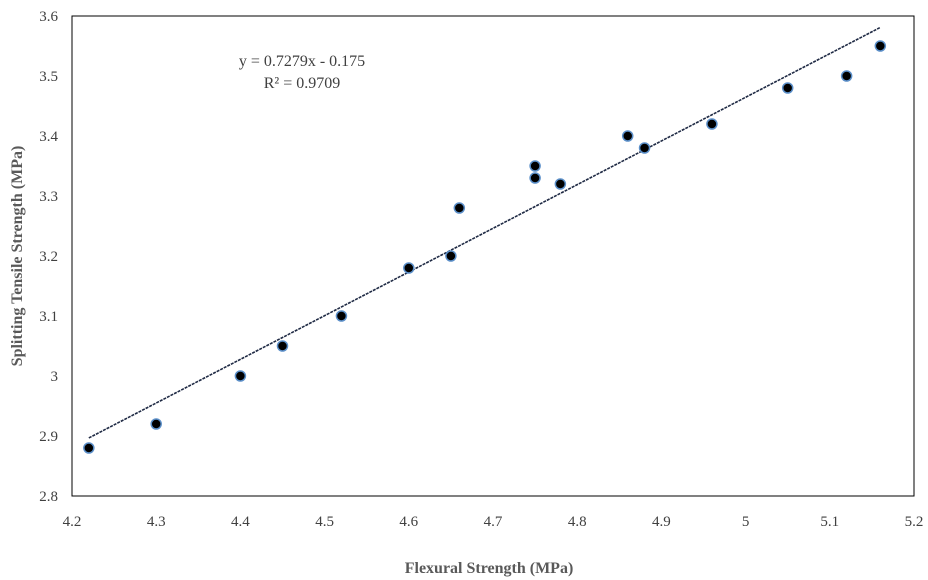 The width and height of the screenshot is (928, 580). What do you see at coordinates (489, 568) in the screenshot?
I see `x-axis-title: Flexural Strength (MPa)` at bounding box center [489, 568].